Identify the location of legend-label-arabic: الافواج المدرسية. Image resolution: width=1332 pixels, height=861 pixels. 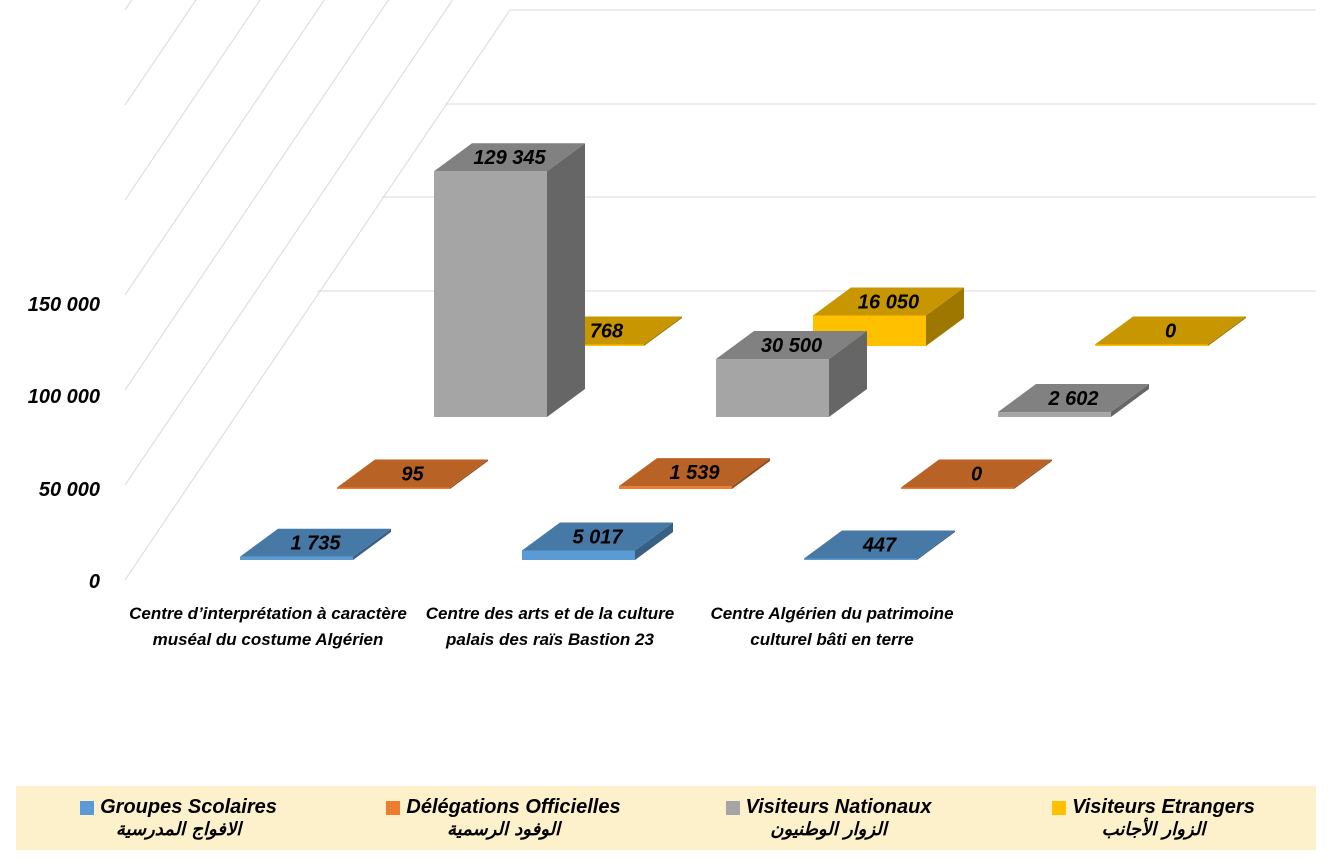
(178, 829).